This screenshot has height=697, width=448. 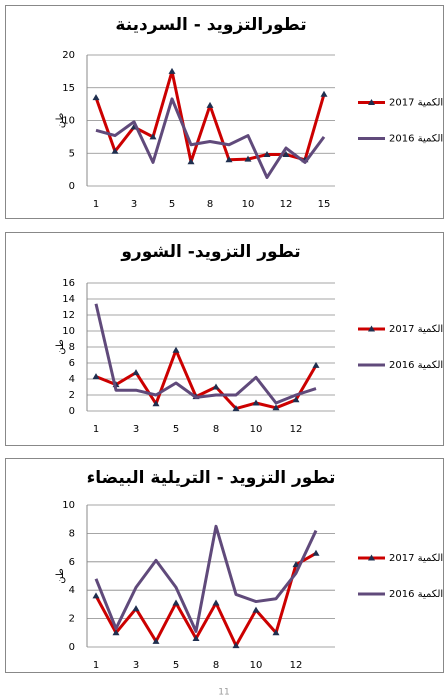 What do you see at coordinates (68, 88) in the screenshot?
I see `y-tick-label: 15` at bounding box center [68, 88].